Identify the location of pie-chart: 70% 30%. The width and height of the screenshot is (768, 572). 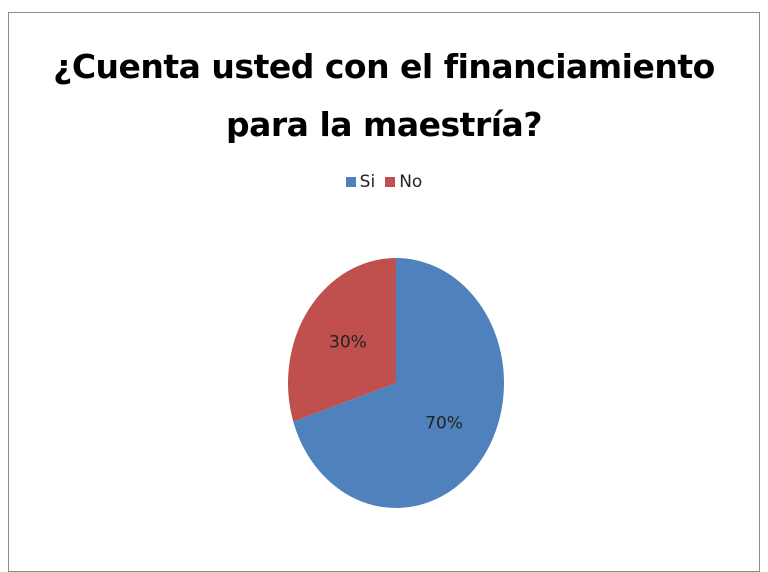
(395, 383).